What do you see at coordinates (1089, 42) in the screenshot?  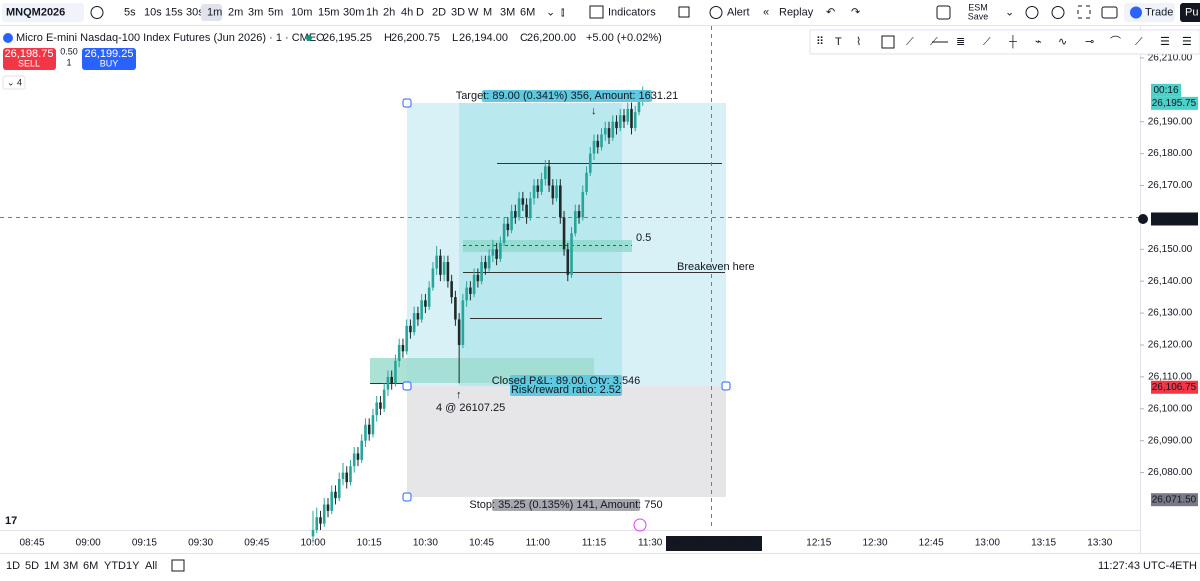 I see `tool-ray: ⊸` at bounding box center [1089, 42].